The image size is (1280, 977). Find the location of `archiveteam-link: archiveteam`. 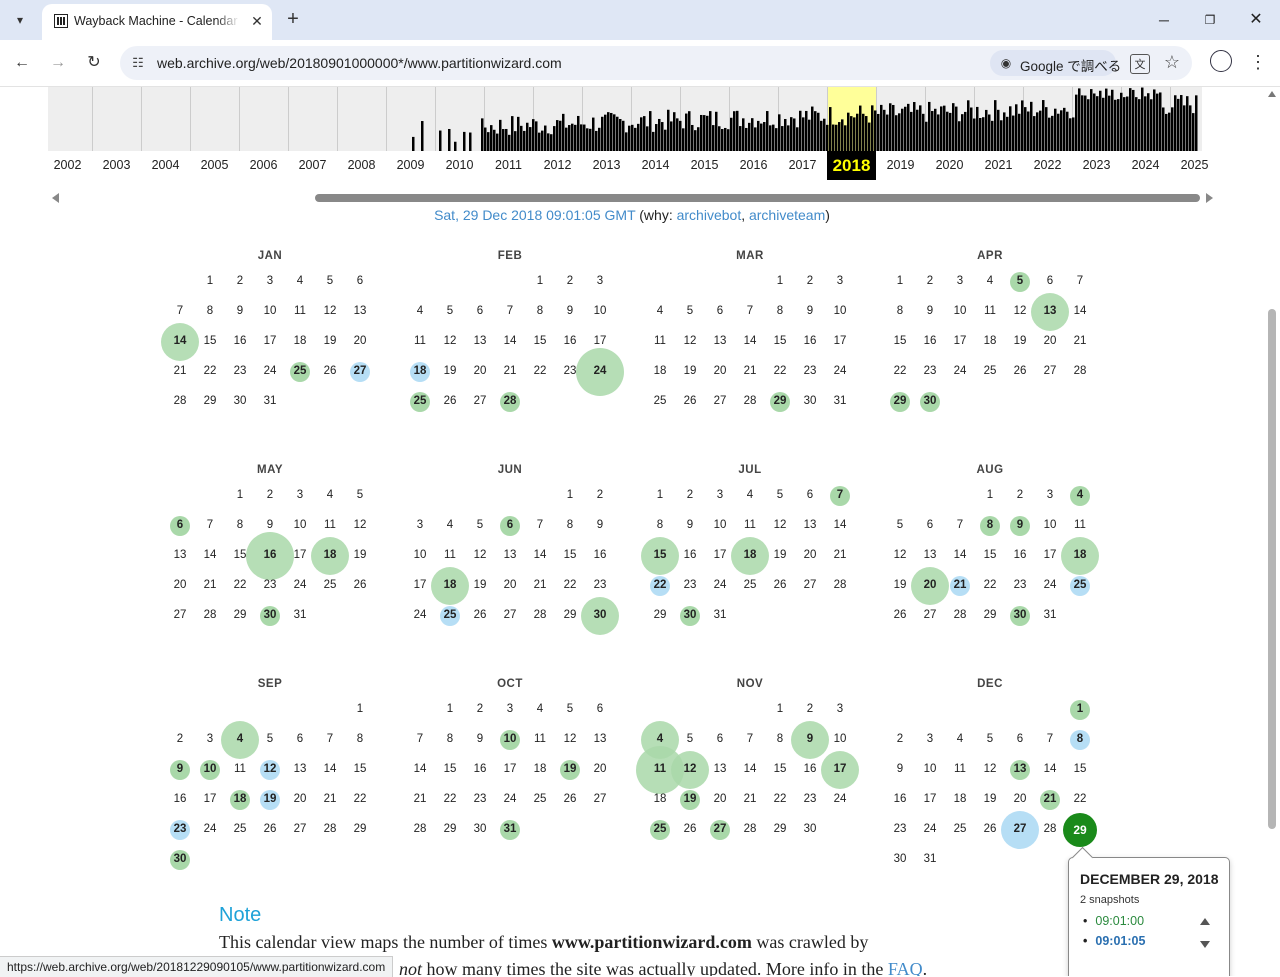

archiveteam-link: archiveteam is located at coordinates (787, 215).